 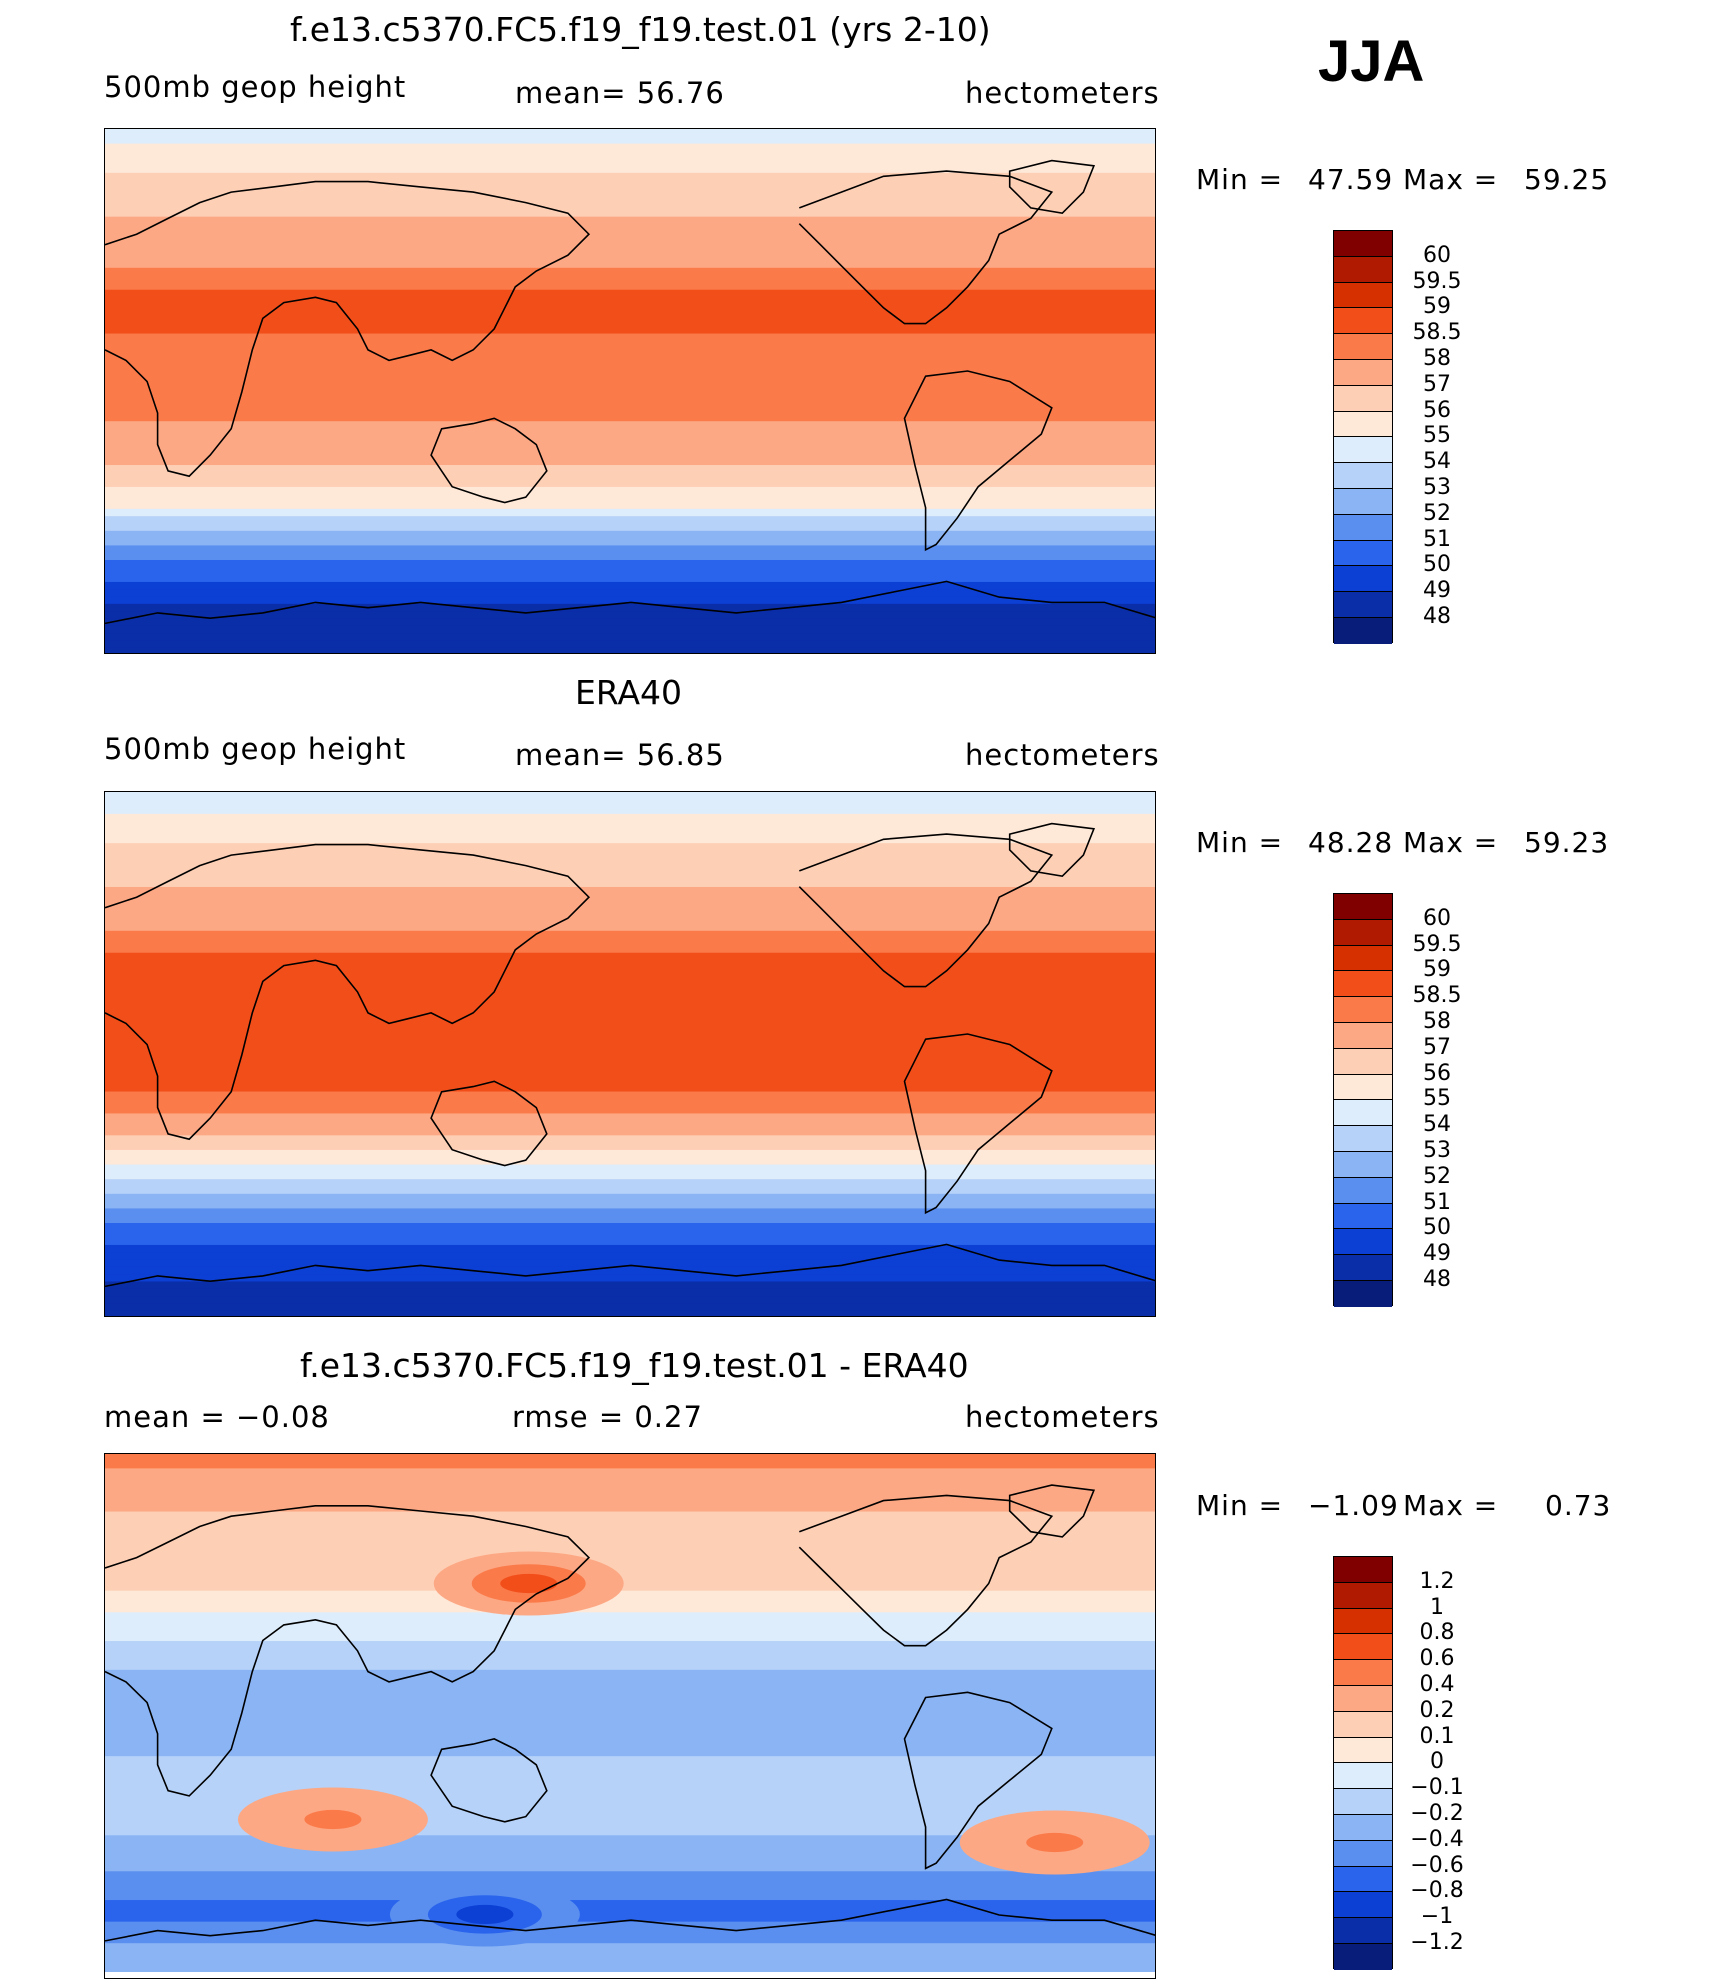 What do you see at coordinates (620, 755) in the screenshot?
I see `panel2-mean-label: mean= 56.85` at bounding box center [620, 755].